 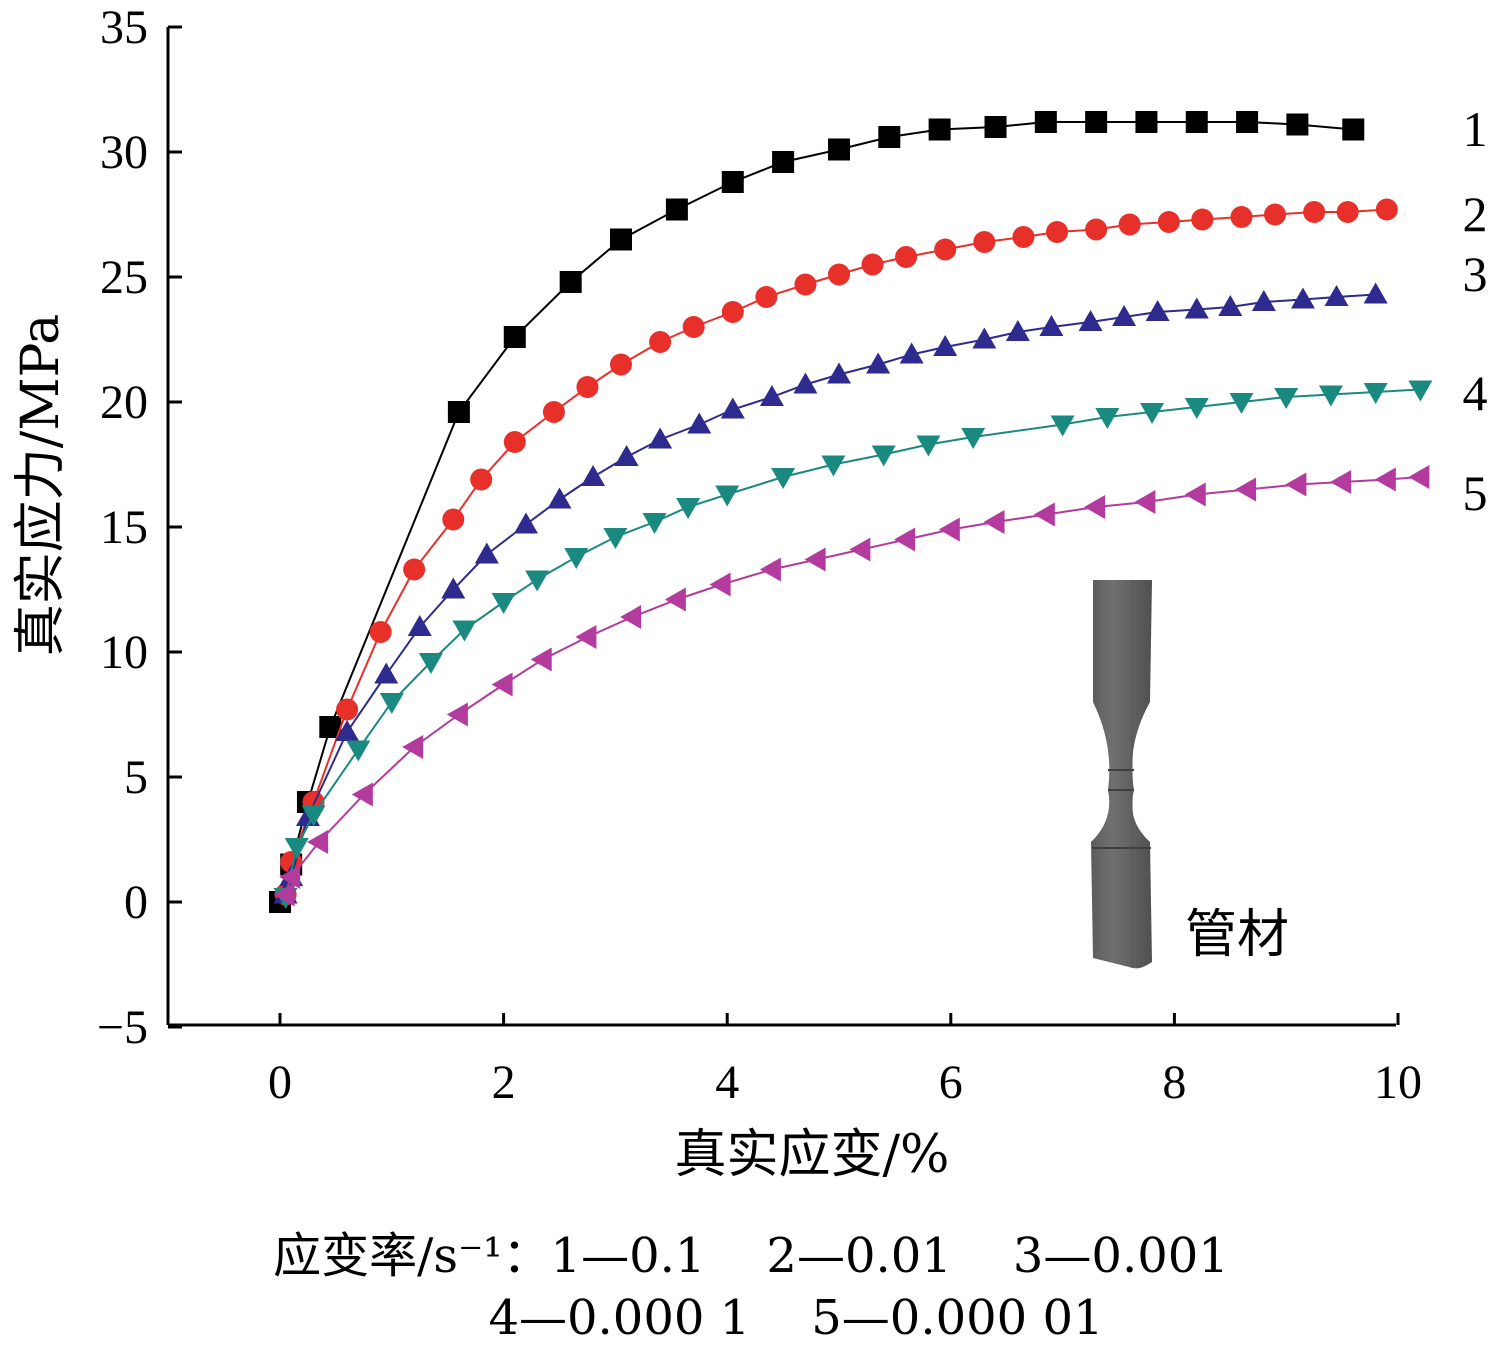 I want to click on curve-label-3: 3, so click(x=1475, y=274).